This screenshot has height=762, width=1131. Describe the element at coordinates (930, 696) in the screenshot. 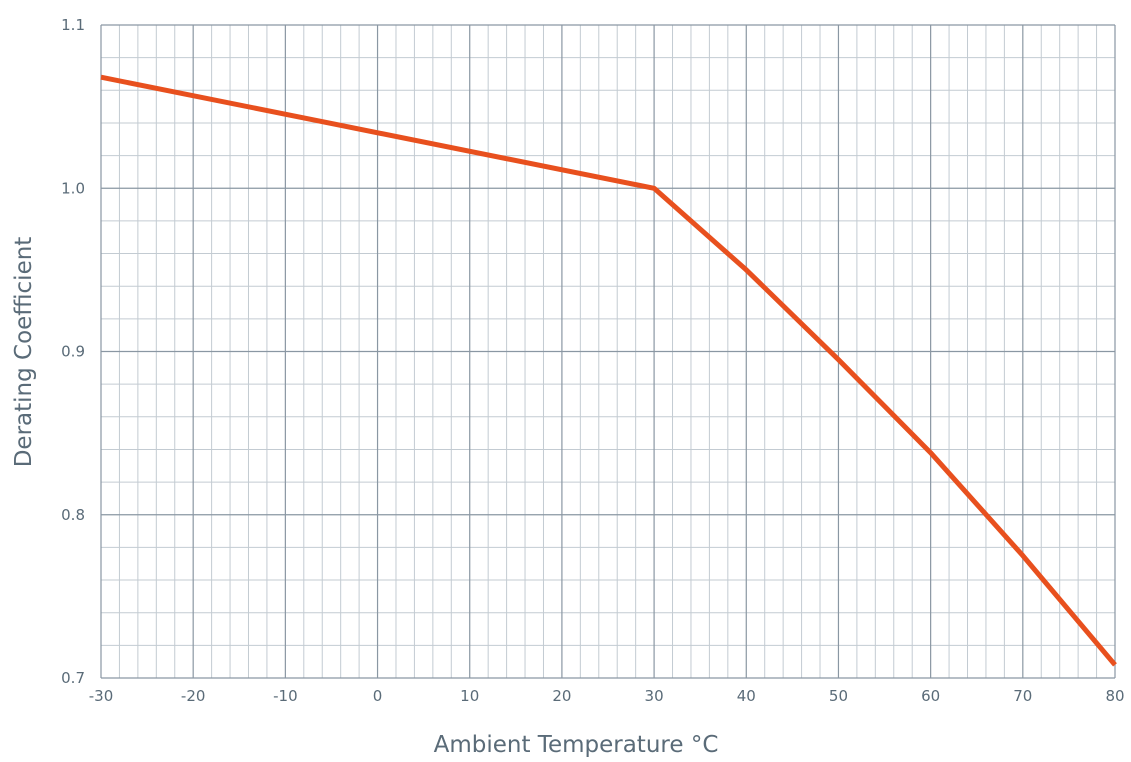

I see `x-tick-label: 60` at that location.